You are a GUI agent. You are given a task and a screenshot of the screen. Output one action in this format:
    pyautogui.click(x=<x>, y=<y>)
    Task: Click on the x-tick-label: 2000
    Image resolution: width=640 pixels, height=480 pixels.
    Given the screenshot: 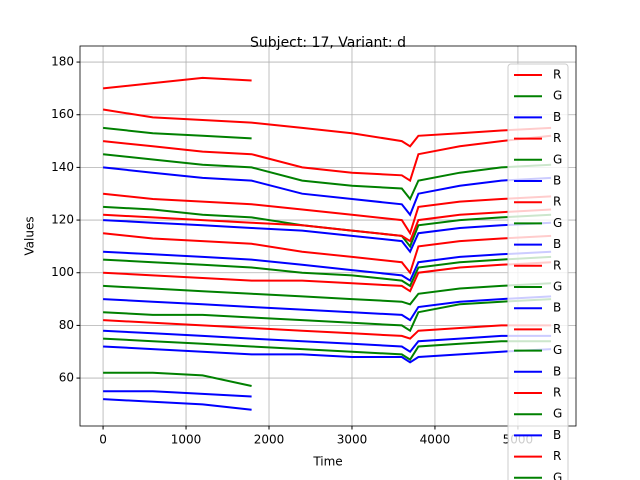 What is the action you would take?
    pyautogui.click(x=269, y=440)
    